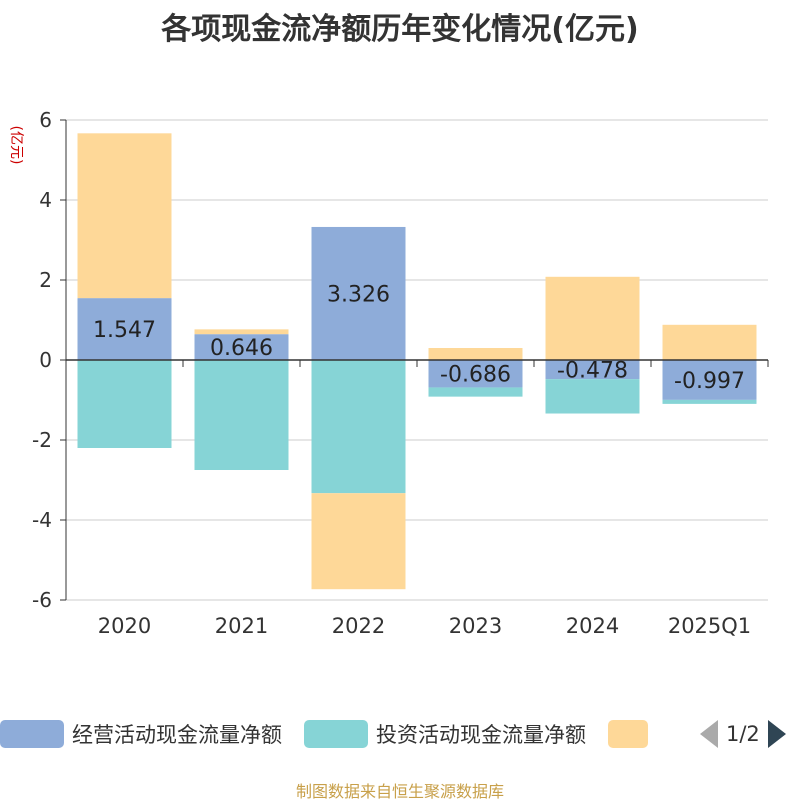 The image size is (800, 802). I want to click on data-label: -0.997, so click(709, 381).